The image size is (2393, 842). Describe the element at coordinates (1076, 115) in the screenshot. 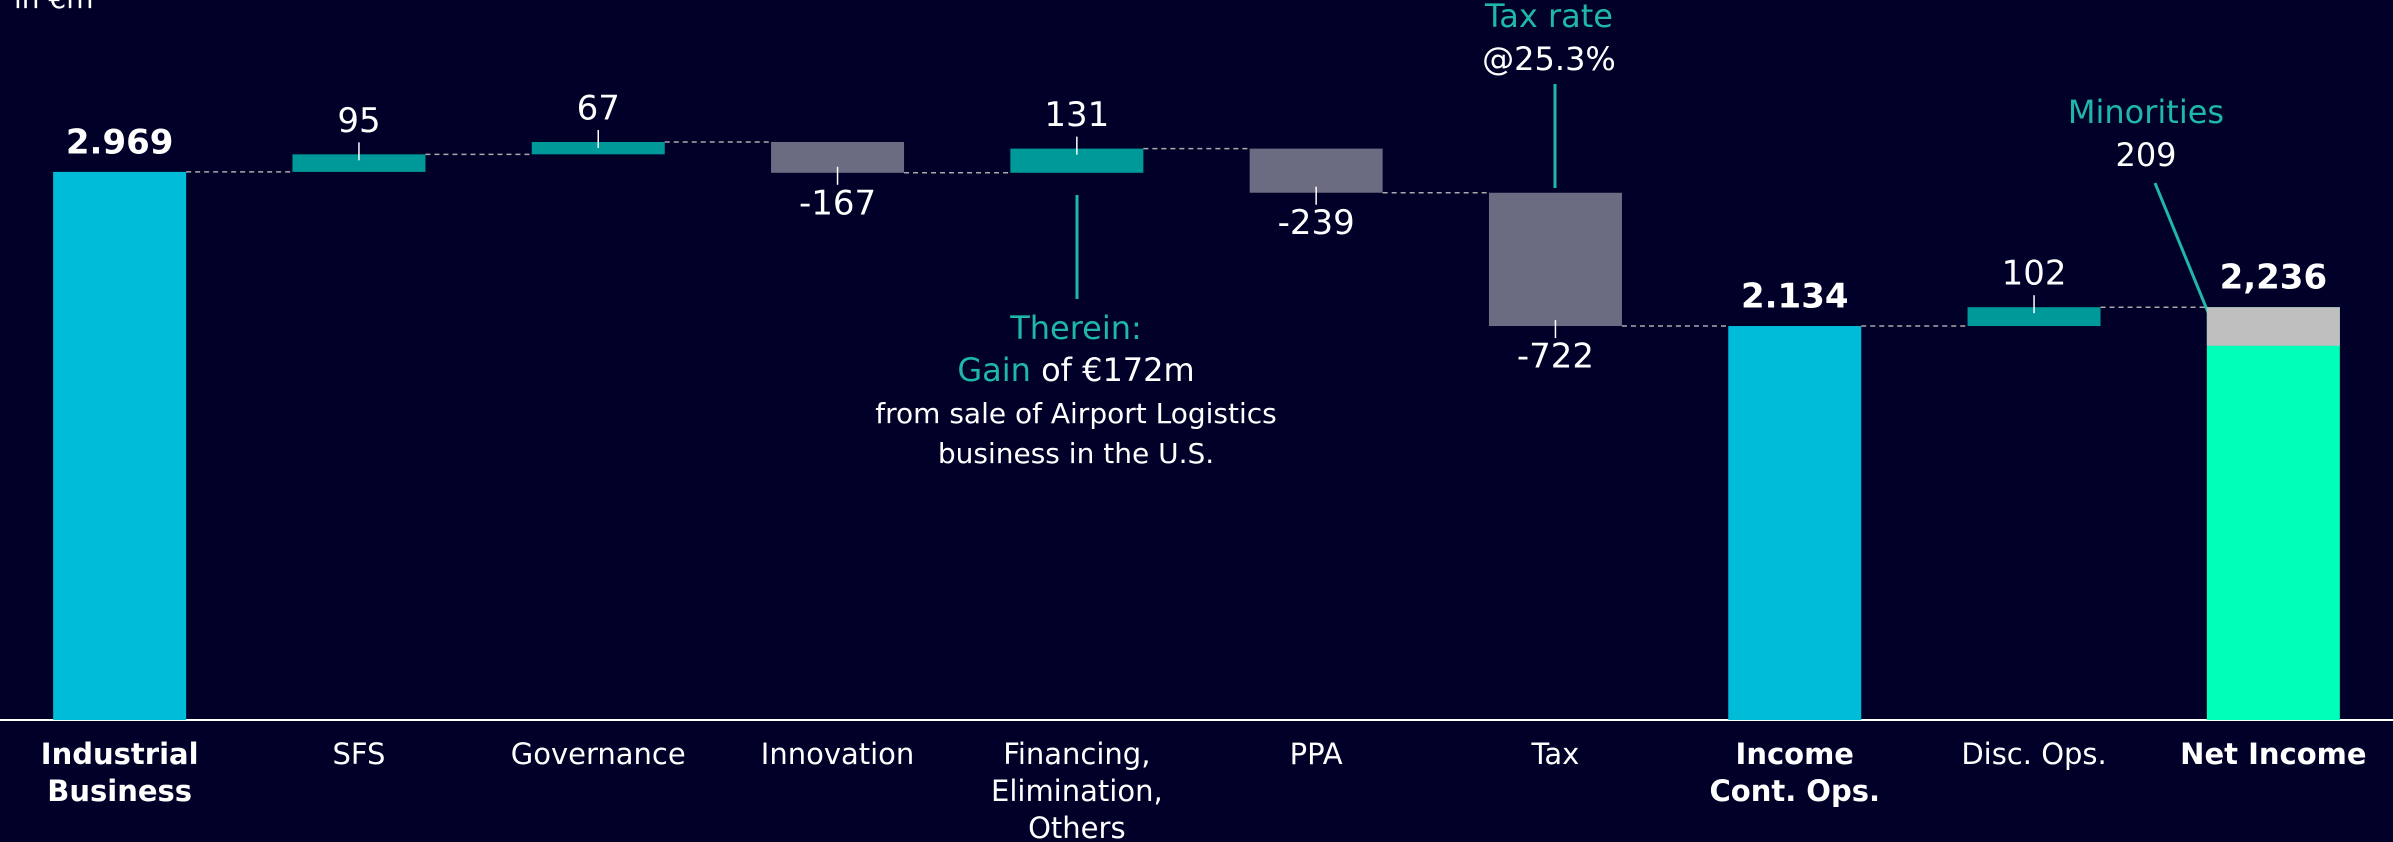

I see `value-label: 131` at that location.